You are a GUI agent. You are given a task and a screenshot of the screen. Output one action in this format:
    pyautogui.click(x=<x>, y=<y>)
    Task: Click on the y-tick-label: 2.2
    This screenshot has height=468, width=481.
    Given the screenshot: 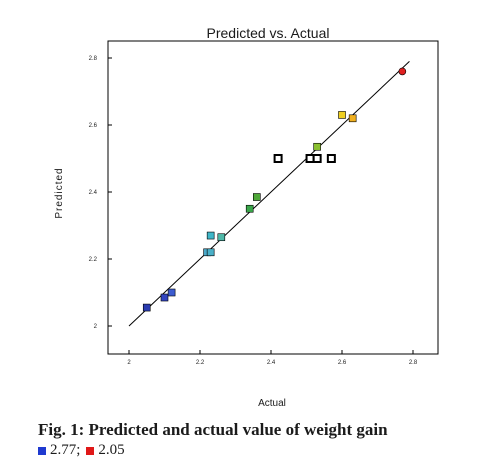 What is the action you would take?
    pyautogui.click(x=93, y=260)
    